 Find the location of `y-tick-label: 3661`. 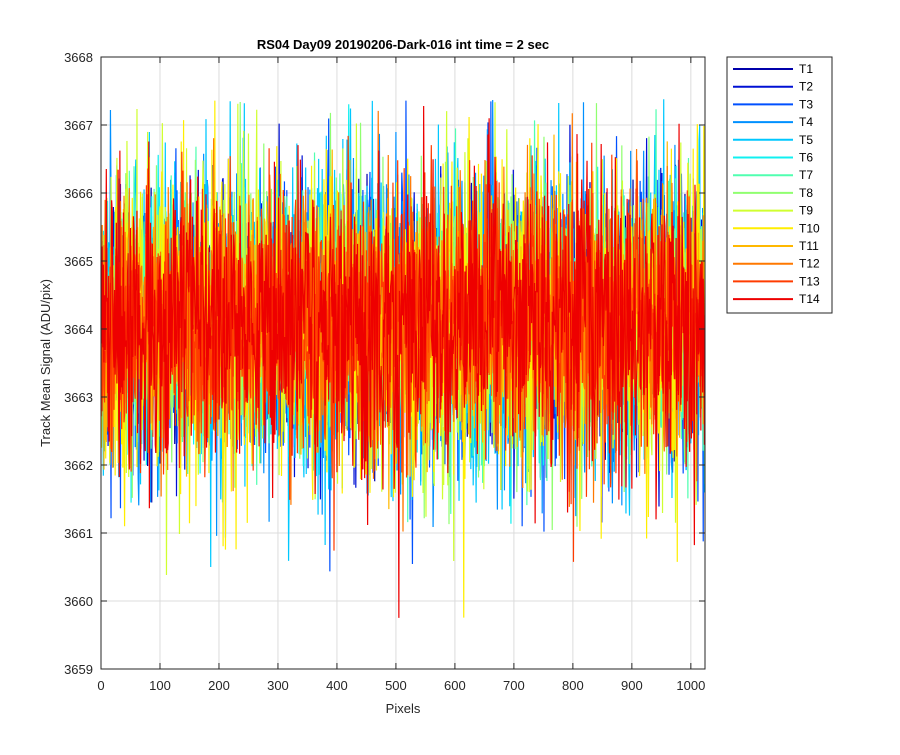

y-tick-label: 3661 is located at coordinates (78, 533).